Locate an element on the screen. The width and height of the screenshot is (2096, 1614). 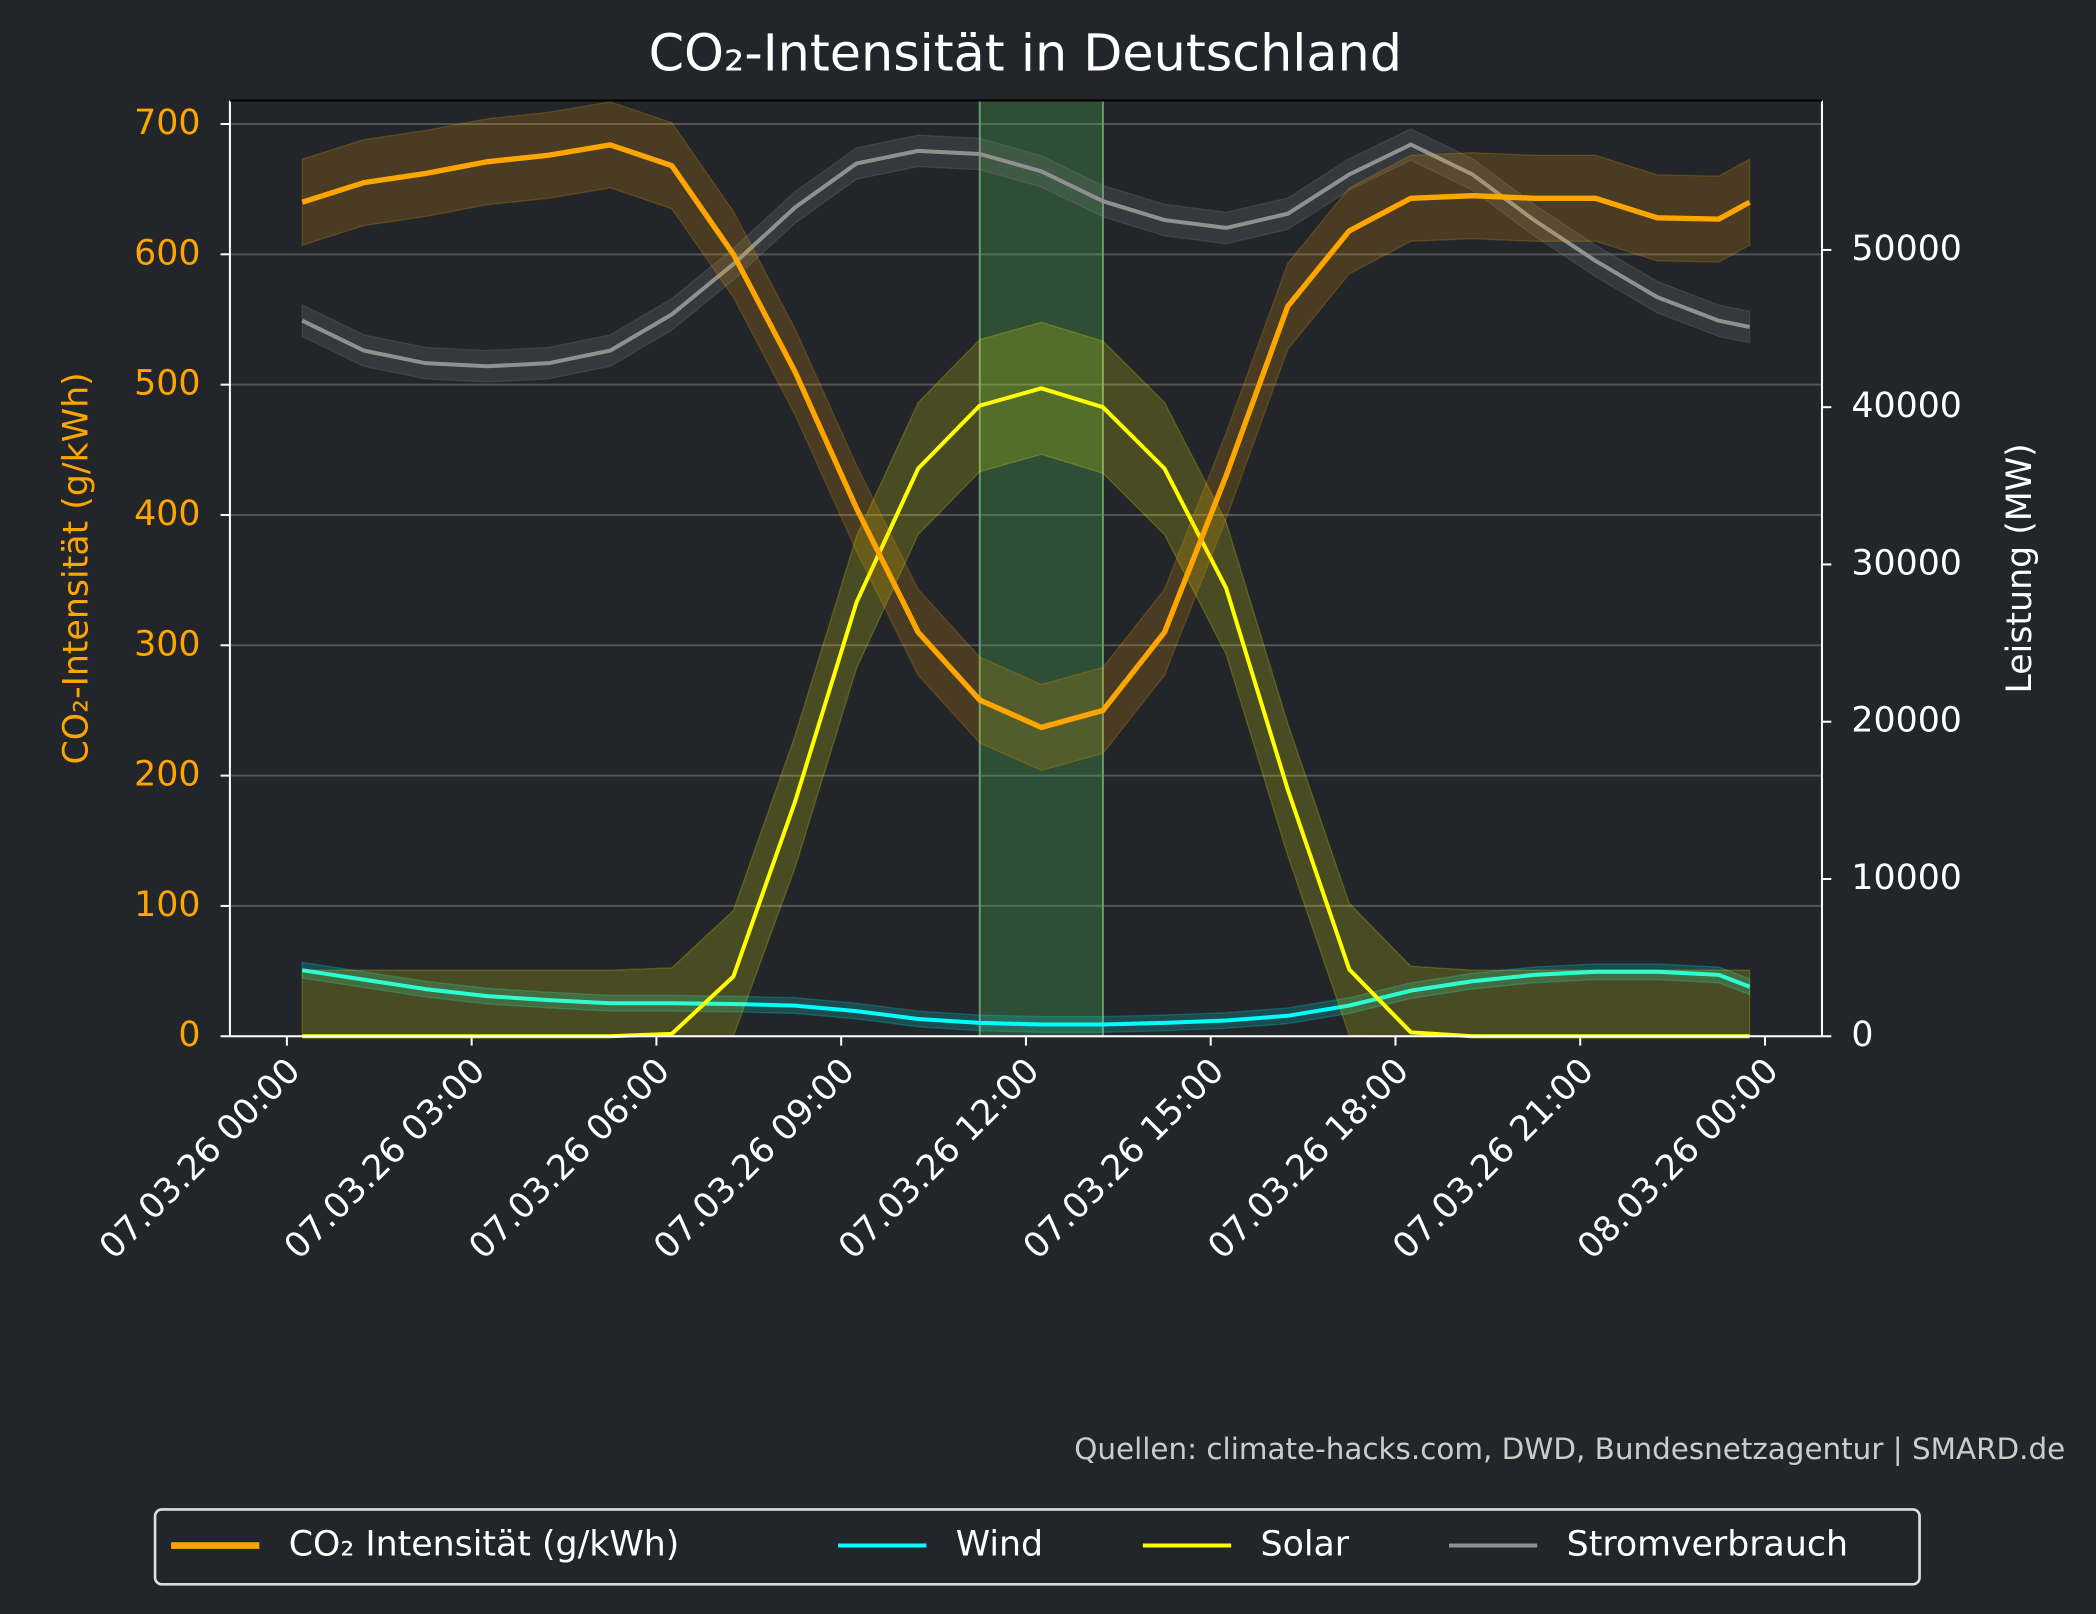
y2-axis-label: Leistung (MW) is located at coordinates (2020, 568).